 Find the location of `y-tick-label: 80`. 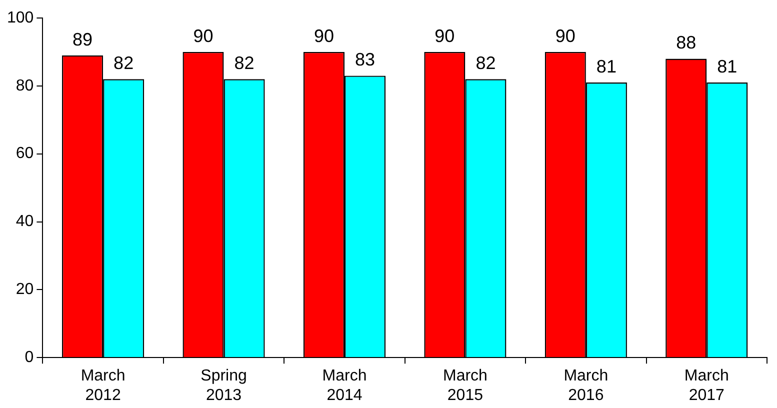

y-tick-label: 80 is located at coordinates (25, 85).